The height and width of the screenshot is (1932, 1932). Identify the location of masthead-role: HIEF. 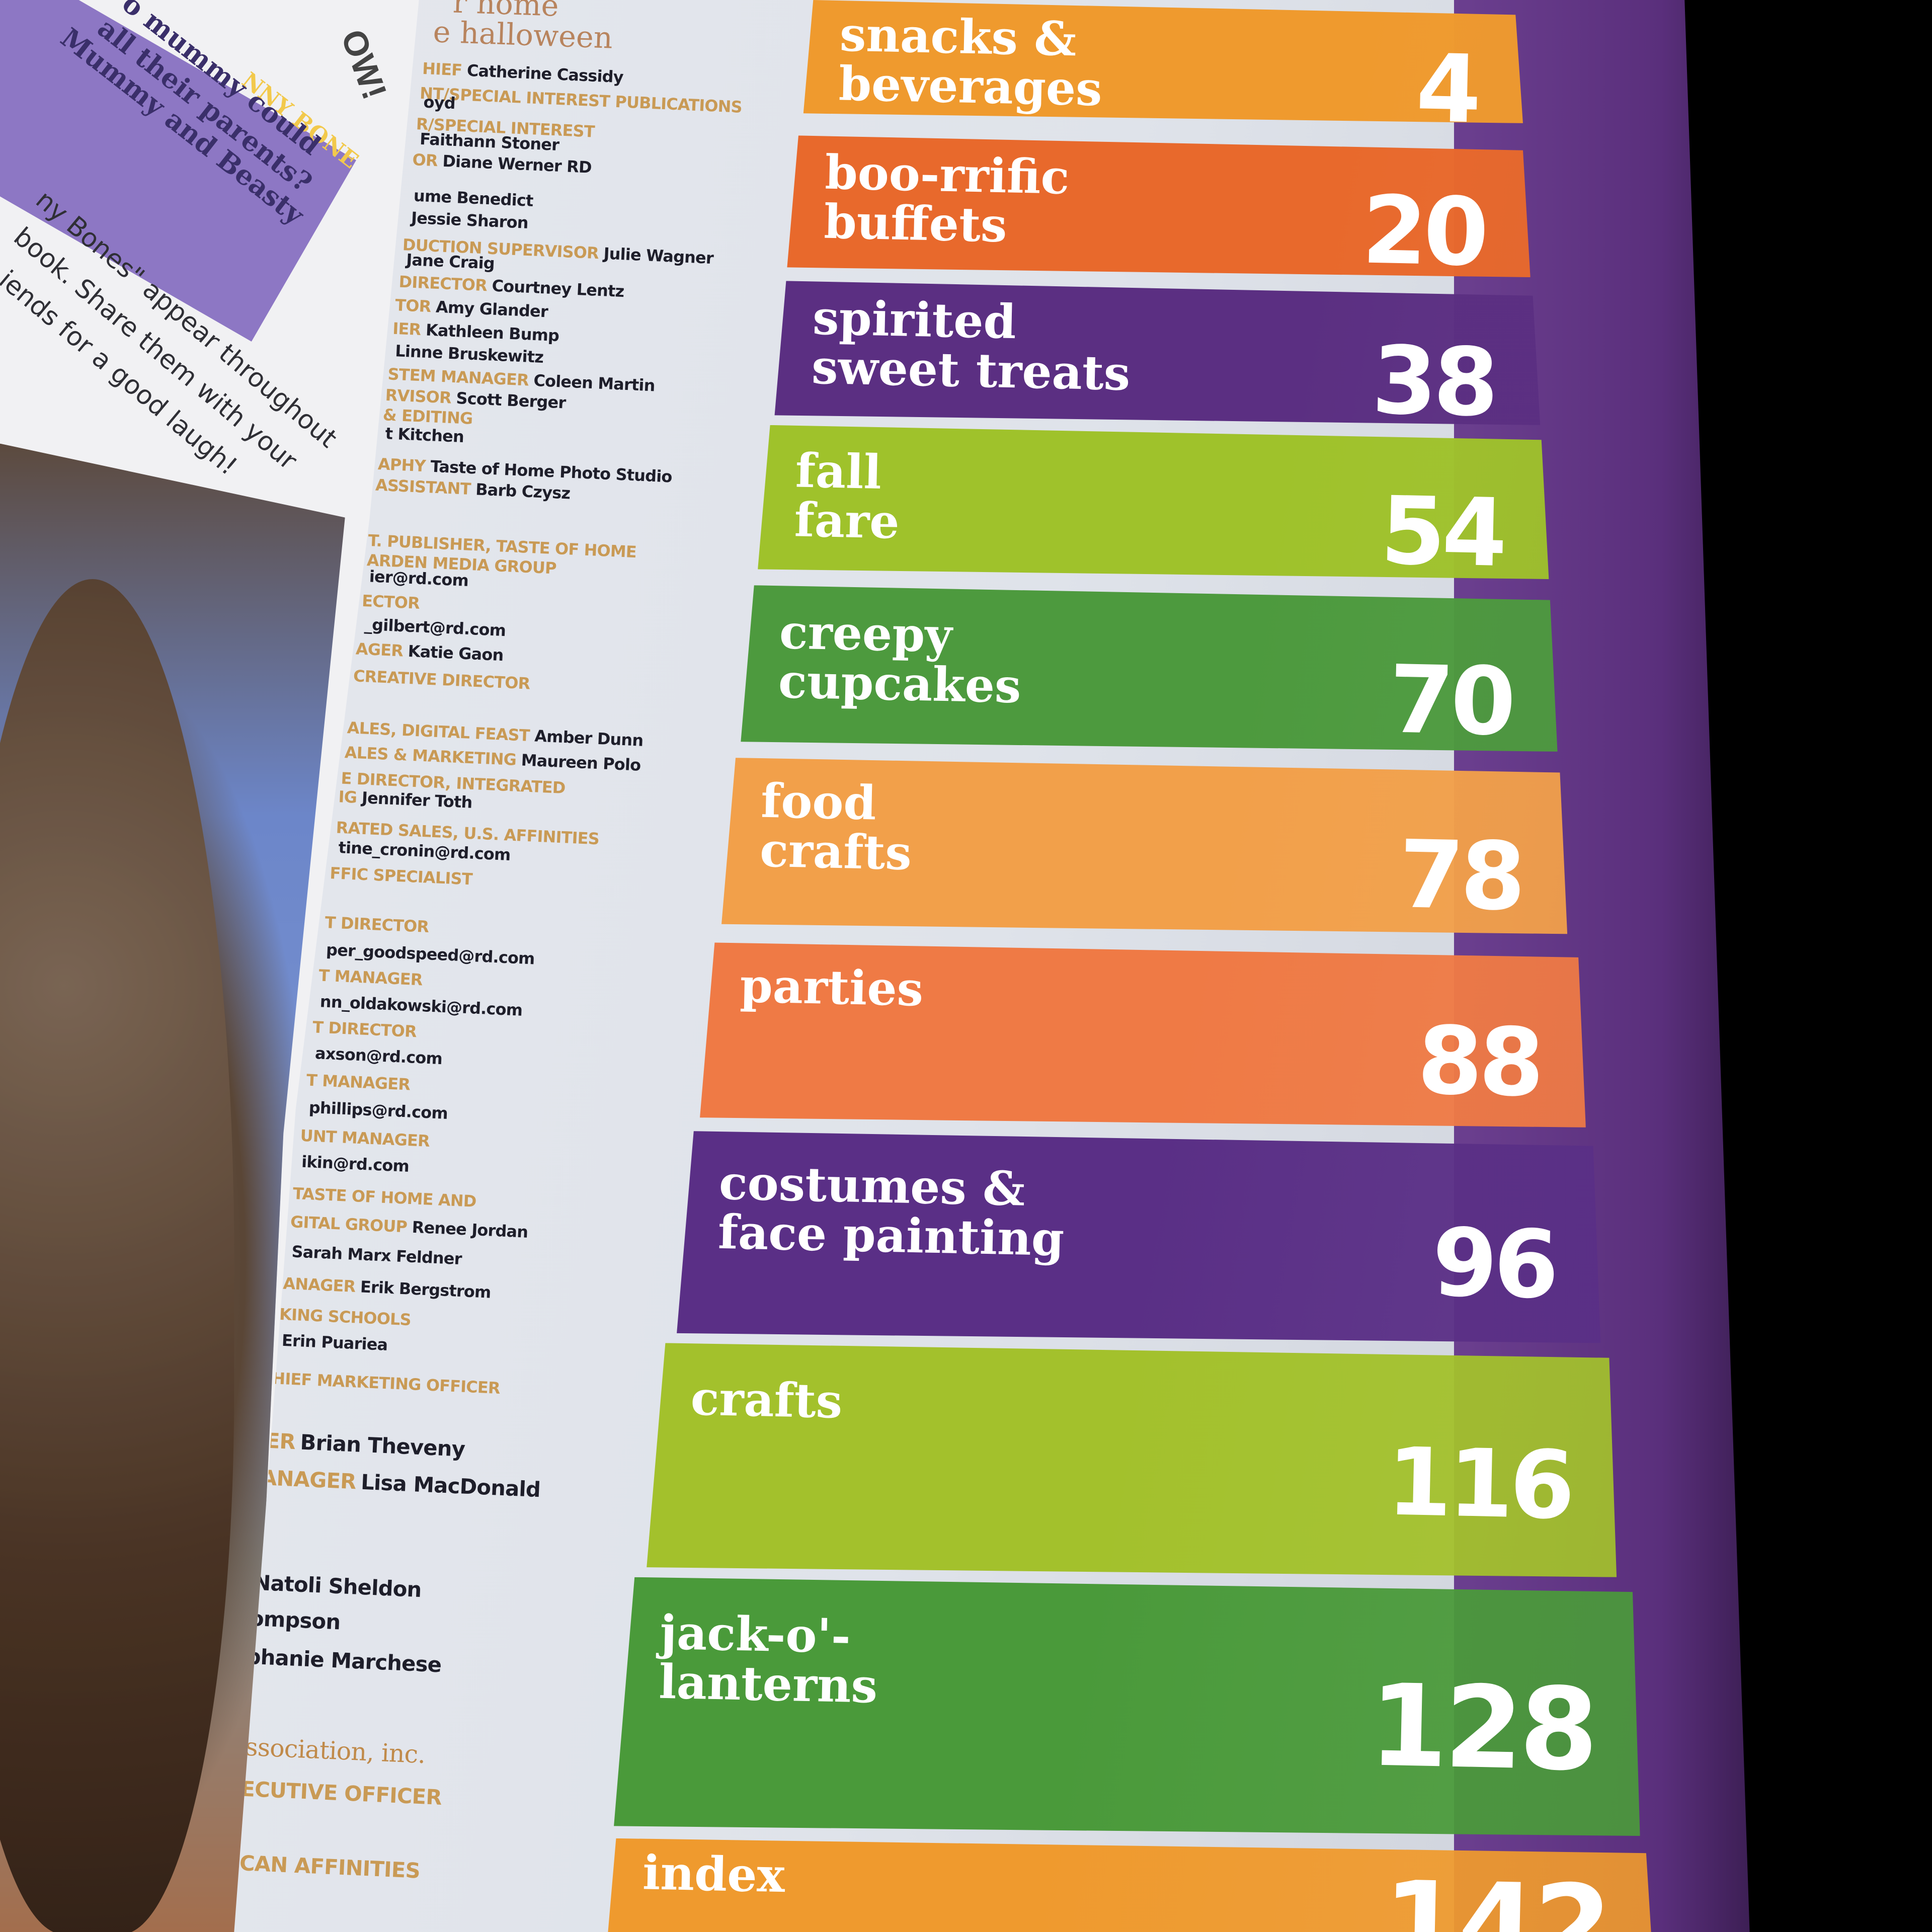
(443, 71).